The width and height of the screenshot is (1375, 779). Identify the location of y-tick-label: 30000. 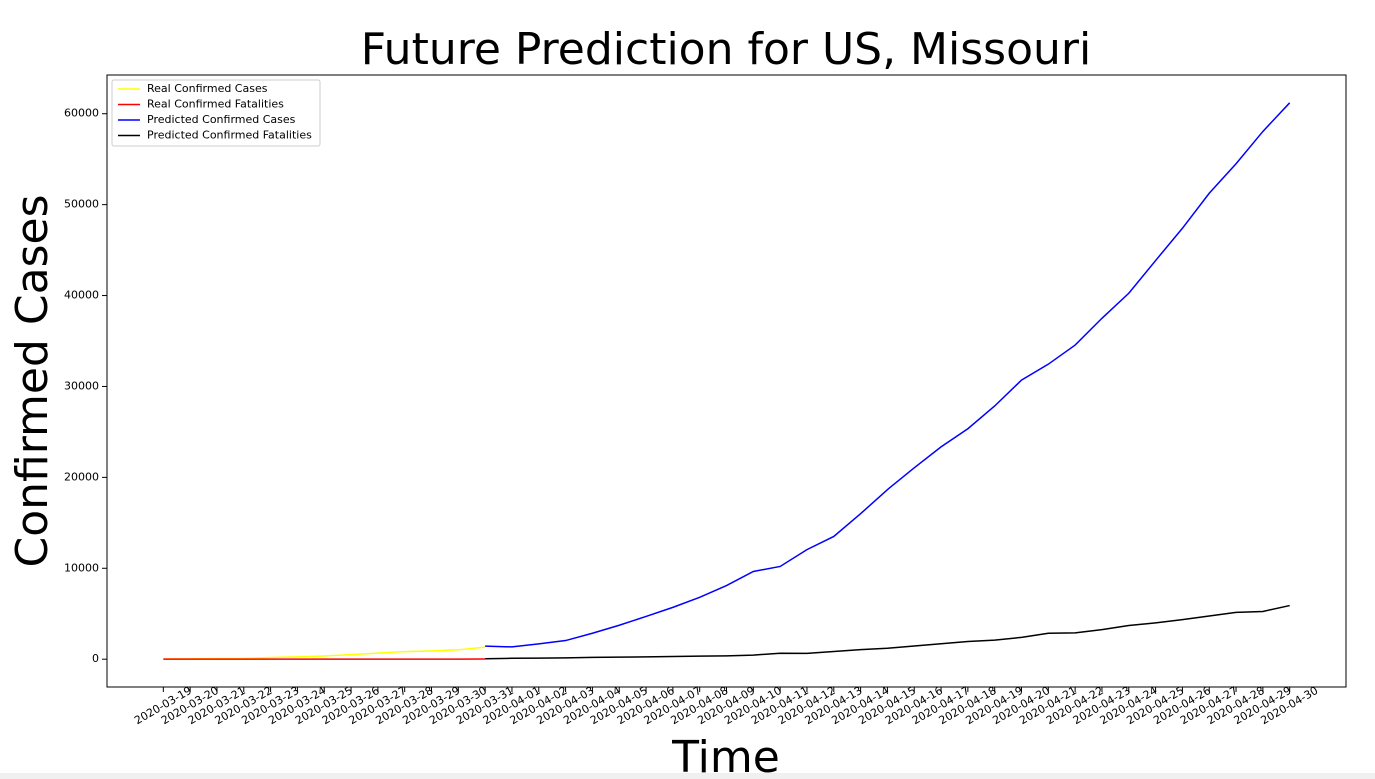
(81, 385).